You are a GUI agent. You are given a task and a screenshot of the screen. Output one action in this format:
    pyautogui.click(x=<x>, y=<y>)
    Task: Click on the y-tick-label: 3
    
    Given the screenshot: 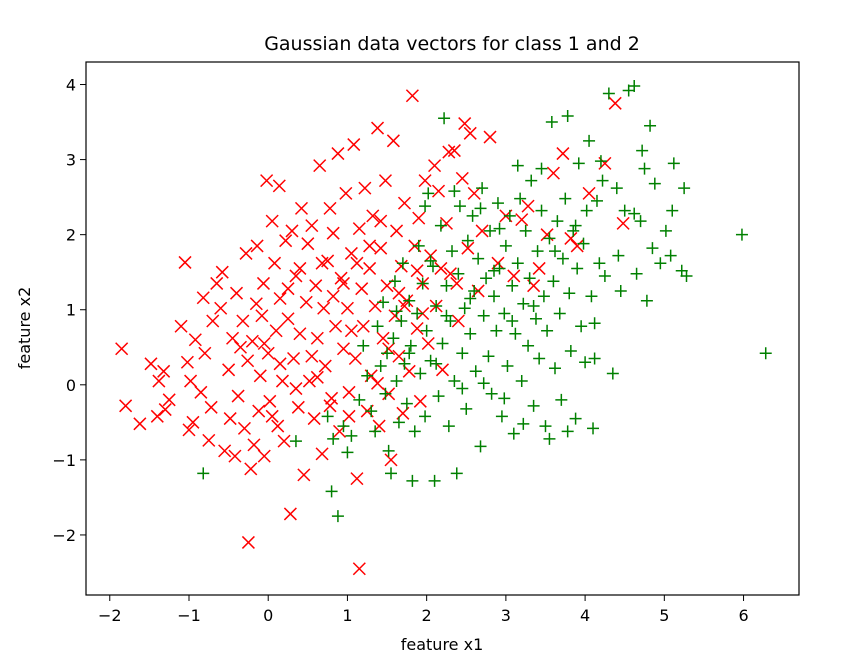 What is the action you would take?
    pyautogui.click(x=71, y=160)
    